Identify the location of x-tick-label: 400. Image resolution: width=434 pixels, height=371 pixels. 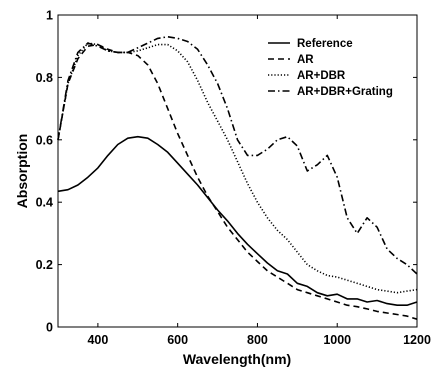
(97, 340).